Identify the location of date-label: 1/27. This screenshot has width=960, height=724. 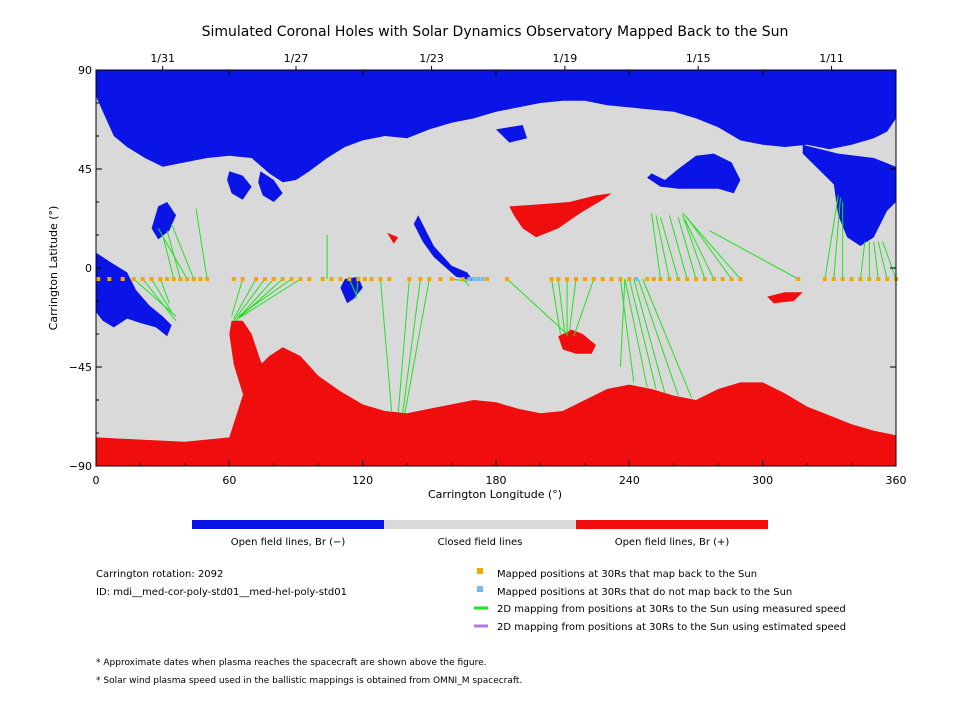
(296, 58).